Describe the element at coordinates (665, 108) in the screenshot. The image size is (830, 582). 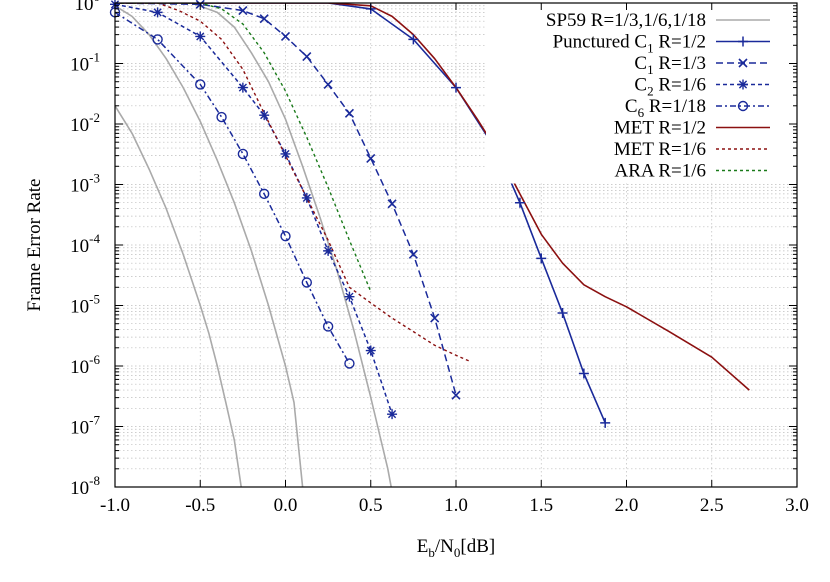
I see `legend-label: C6 R=1/18` at that location.